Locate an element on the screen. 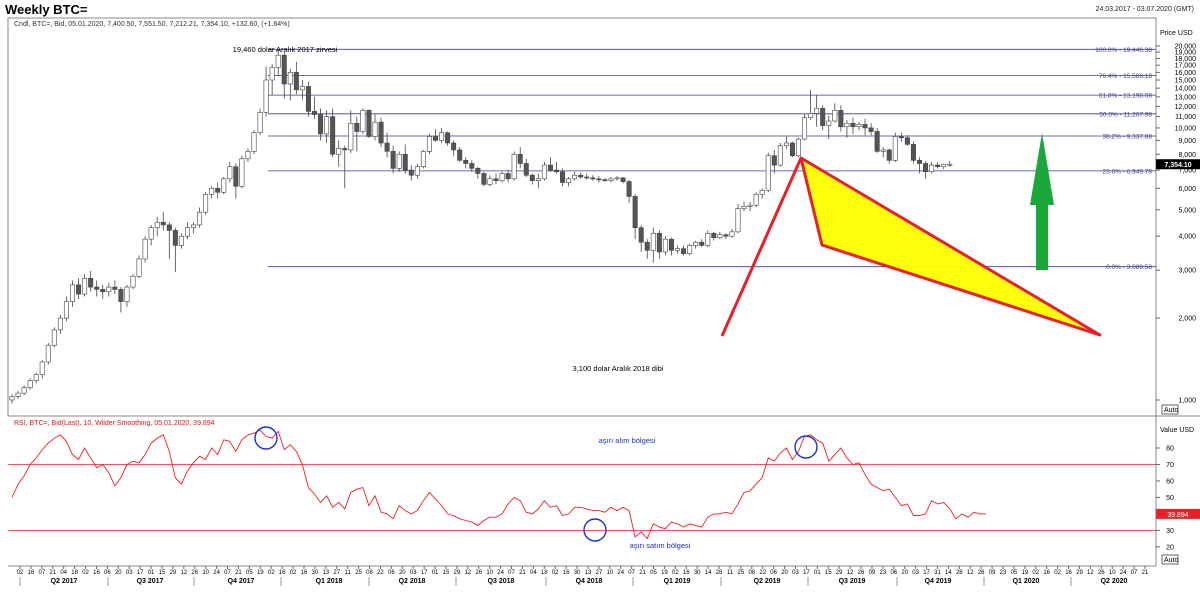 This screenshot has width=1200, height=597. rsi-tick-label: 50 is located at coordinates (1170, 498).